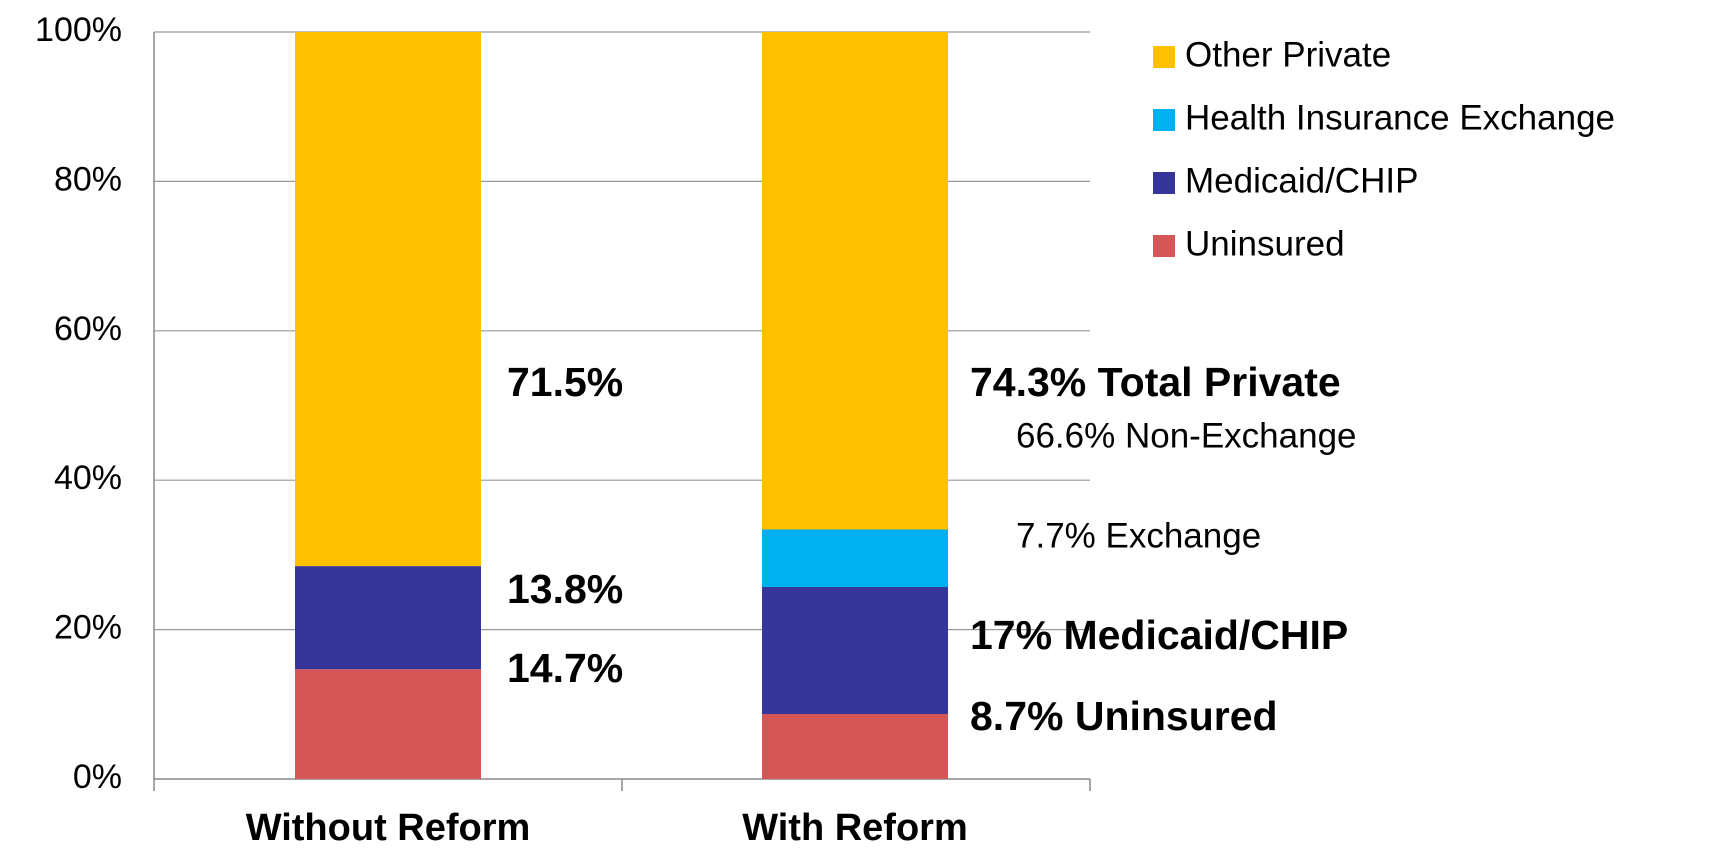 This screenshot has height=848, width=1713. What do you see at coordinates (1288, 54) in the screenshot?
I see `legend-label: Other Private` at bounding box center [1288, 54].